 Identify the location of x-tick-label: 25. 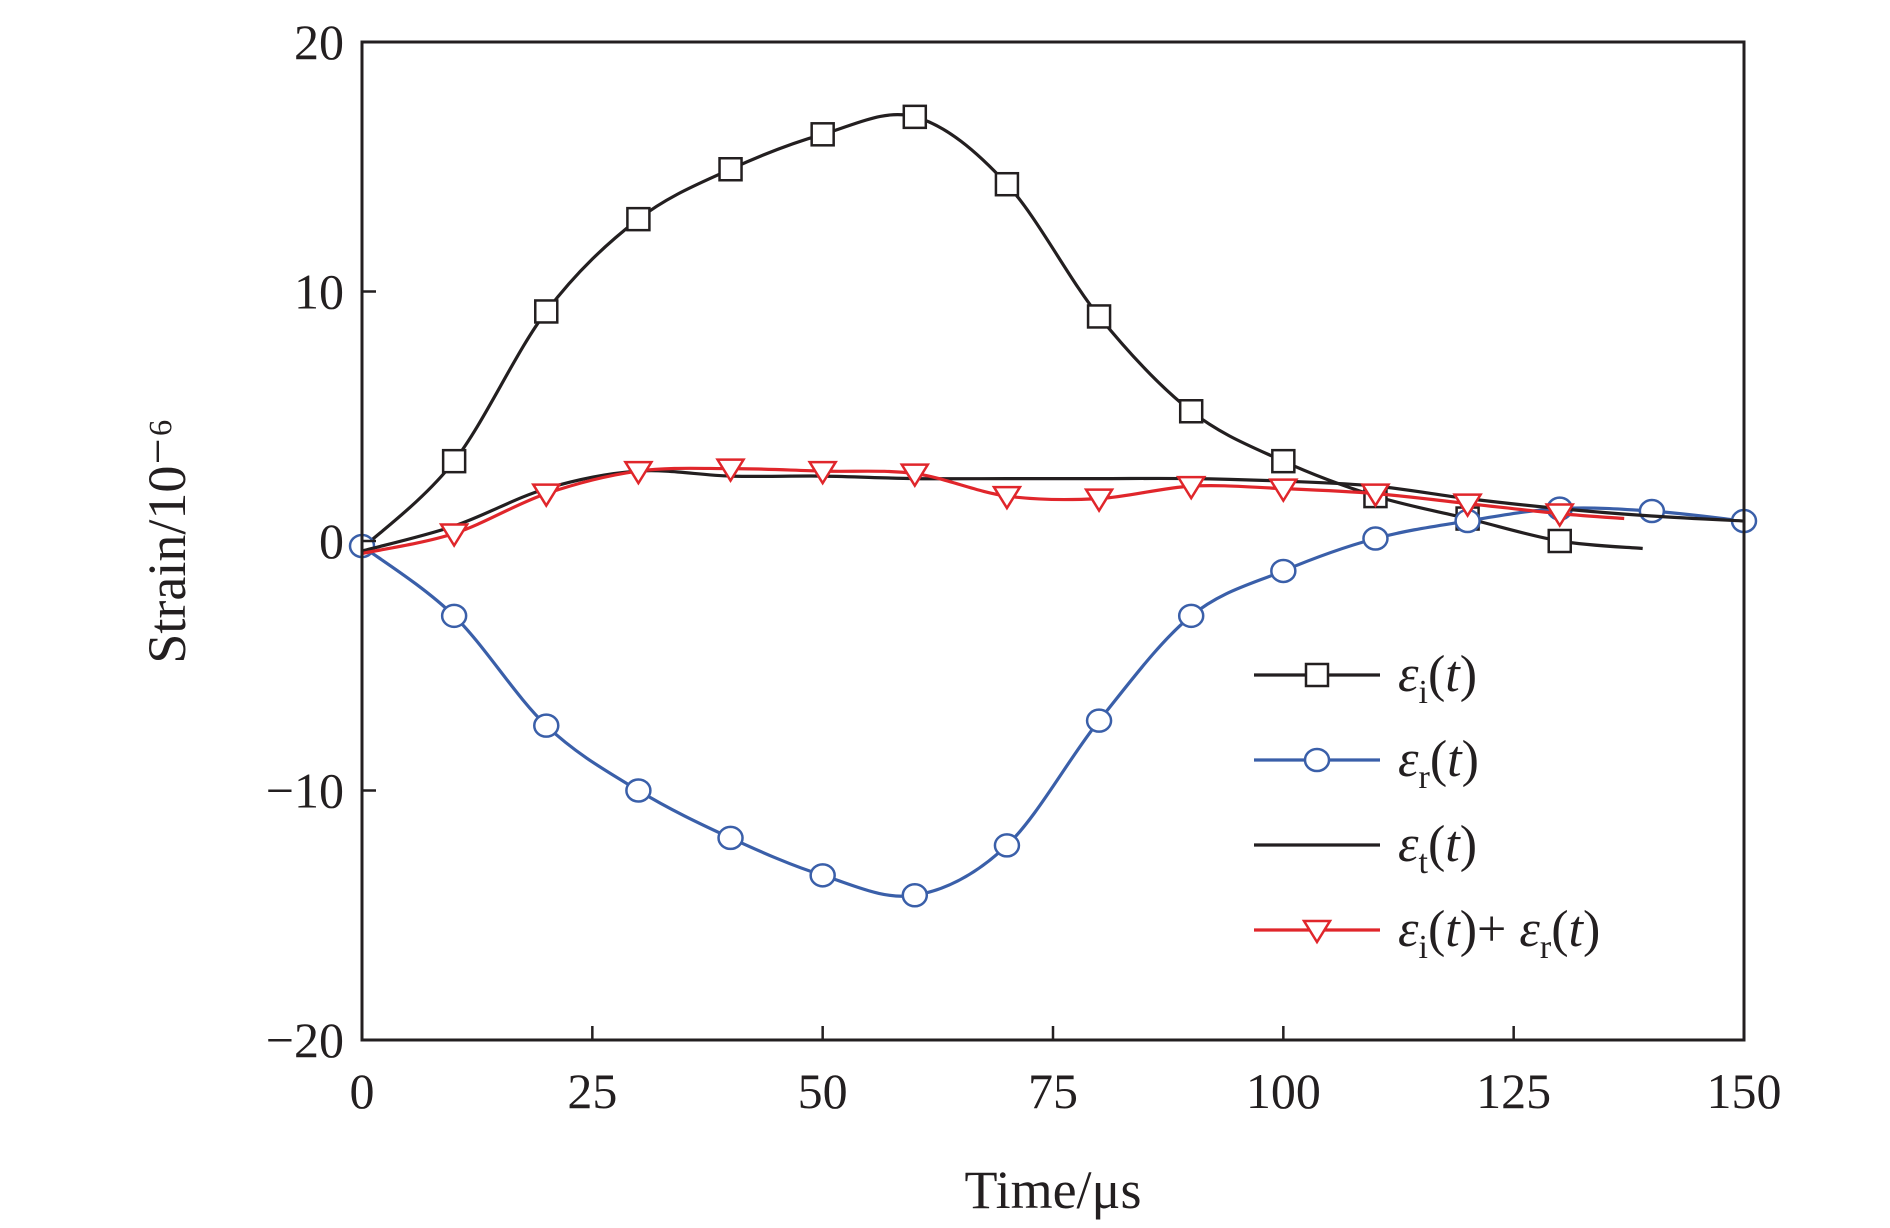
(592, 1091).